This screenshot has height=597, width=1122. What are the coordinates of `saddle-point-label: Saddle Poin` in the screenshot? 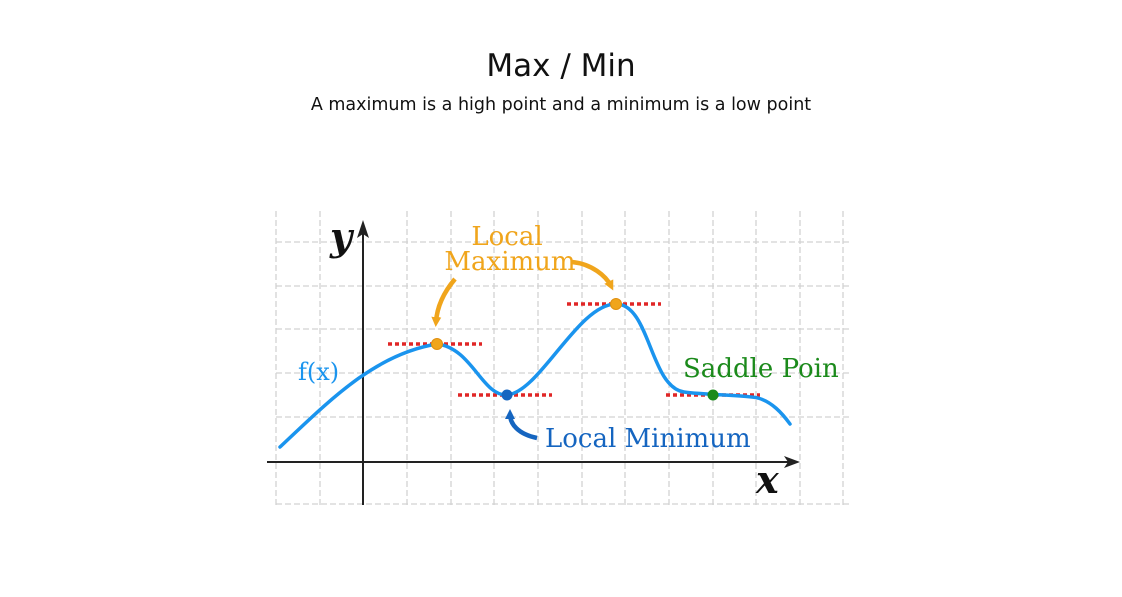 It's located at (761, 369).